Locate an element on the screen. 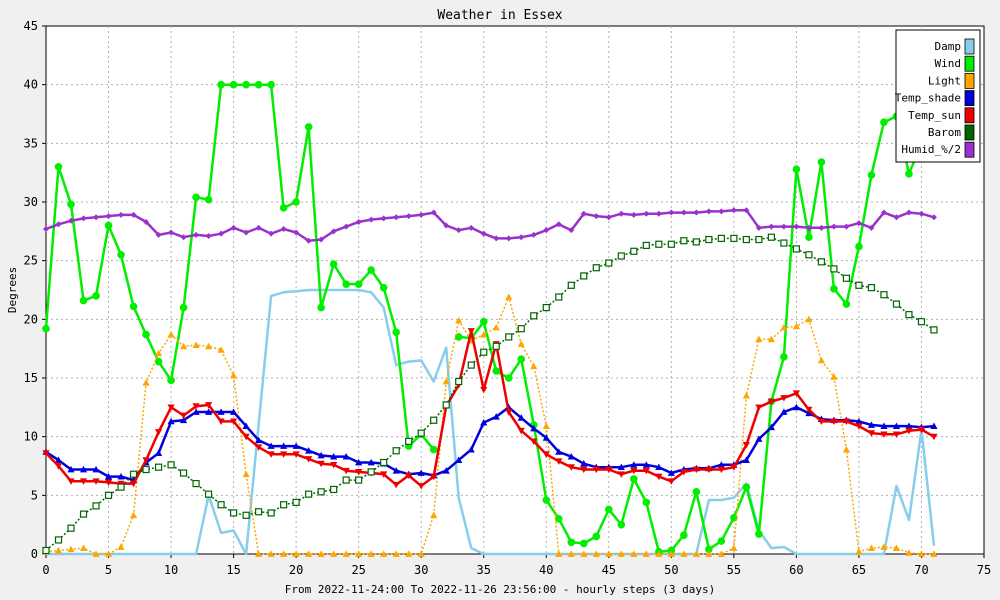  legend-label: Humid_%/2 is located at coordinates (931, 149).